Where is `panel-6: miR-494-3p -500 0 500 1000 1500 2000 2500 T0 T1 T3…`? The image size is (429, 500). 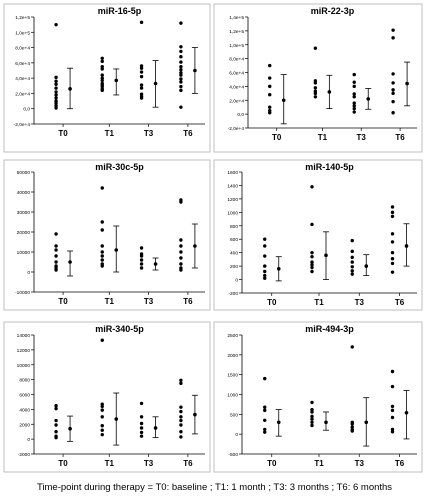
panel-6: miR-494-3p -500 0 500 1000 1500 2000 2500 T0 T1 T3… is located at coordinates (318, 397).